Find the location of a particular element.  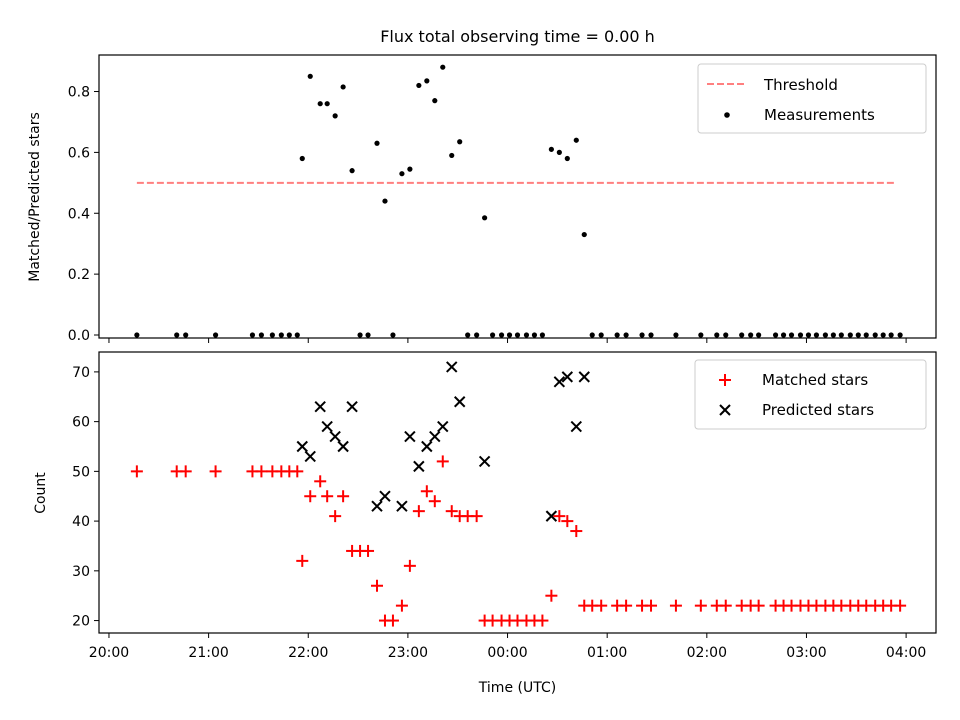

x-axis-label: Time (UTC) is located at coordinates (517, 688).